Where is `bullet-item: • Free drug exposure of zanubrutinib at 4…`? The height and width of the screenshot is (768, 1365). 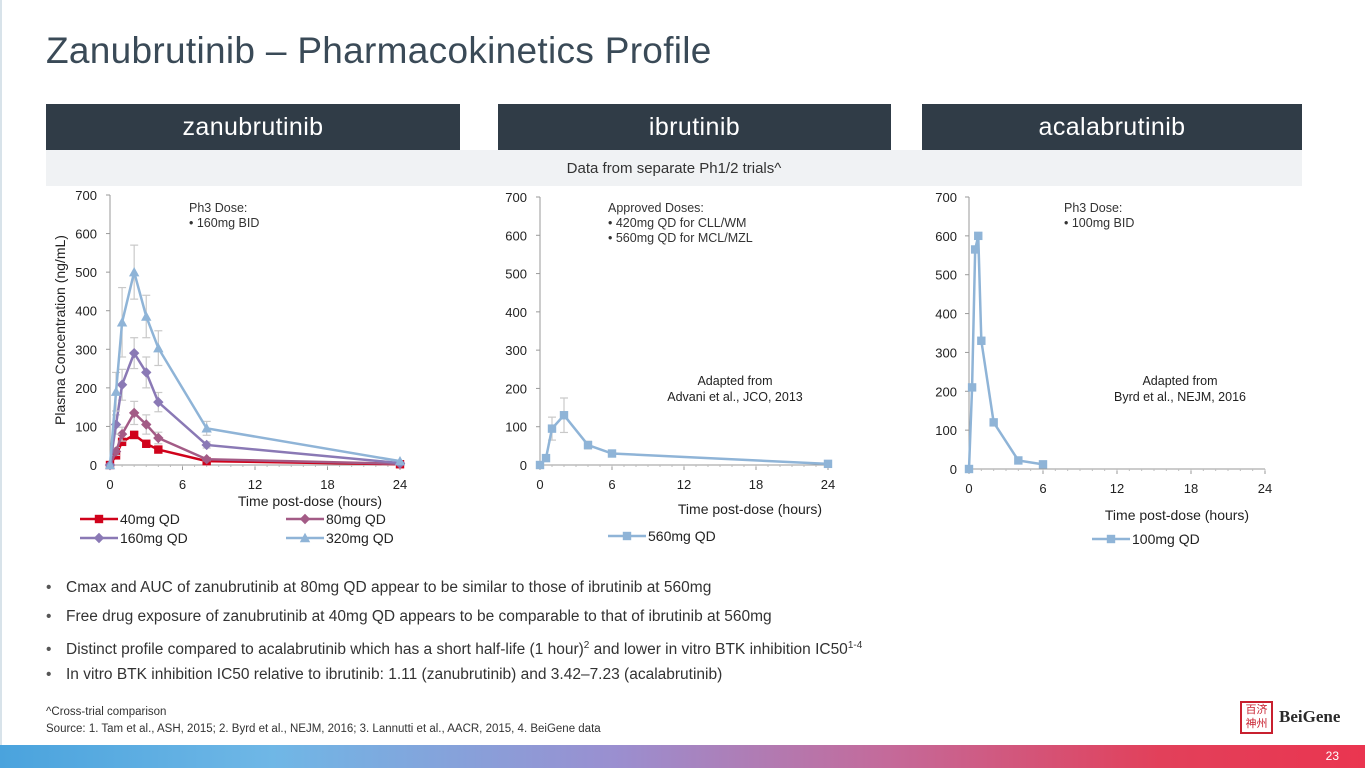 bullet-item: • Free drug exposure of zanubrutinib at 4… is located at coordinates (409, 616).